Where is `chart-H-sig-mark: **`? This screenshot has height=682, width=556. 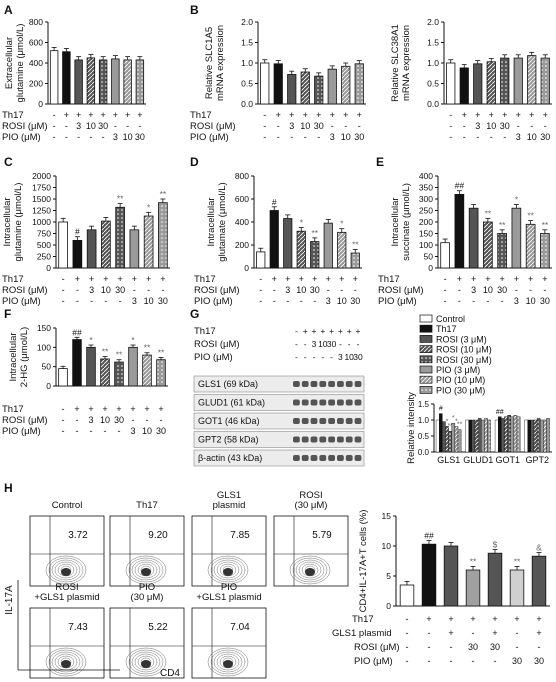 chart-H-sig-mark: ** is located at coordinates (517, 561).